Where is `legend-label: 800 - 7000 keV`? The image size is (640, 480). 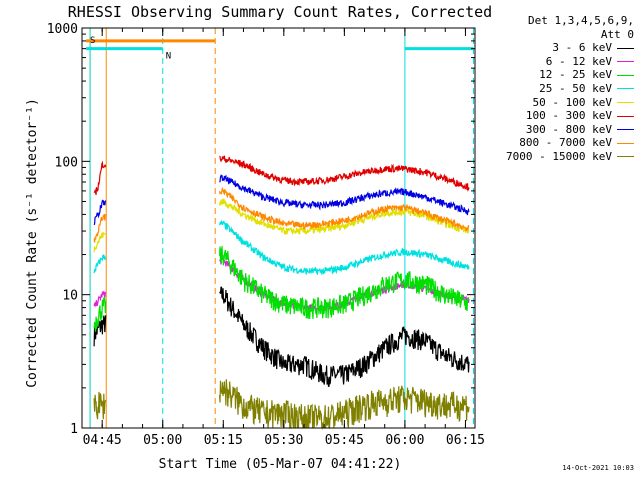 legend-label: 800 - 7000 keV is located at coordinates (565, 143).